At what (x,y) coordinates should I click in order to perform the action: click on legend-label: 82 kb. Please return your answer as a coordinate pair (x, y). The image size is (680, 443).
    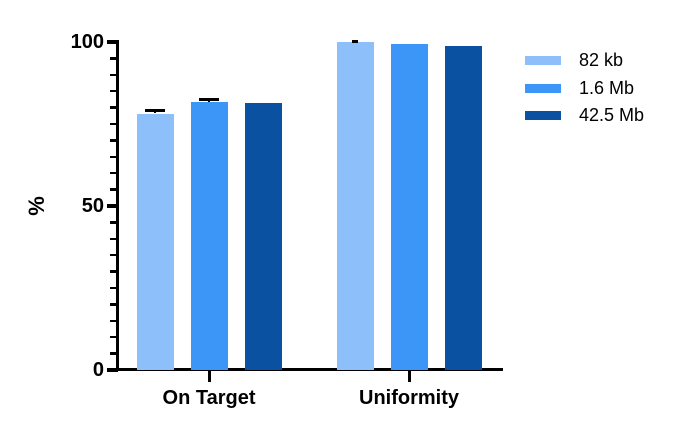
    Looking at the image, I should click on (601, 60).